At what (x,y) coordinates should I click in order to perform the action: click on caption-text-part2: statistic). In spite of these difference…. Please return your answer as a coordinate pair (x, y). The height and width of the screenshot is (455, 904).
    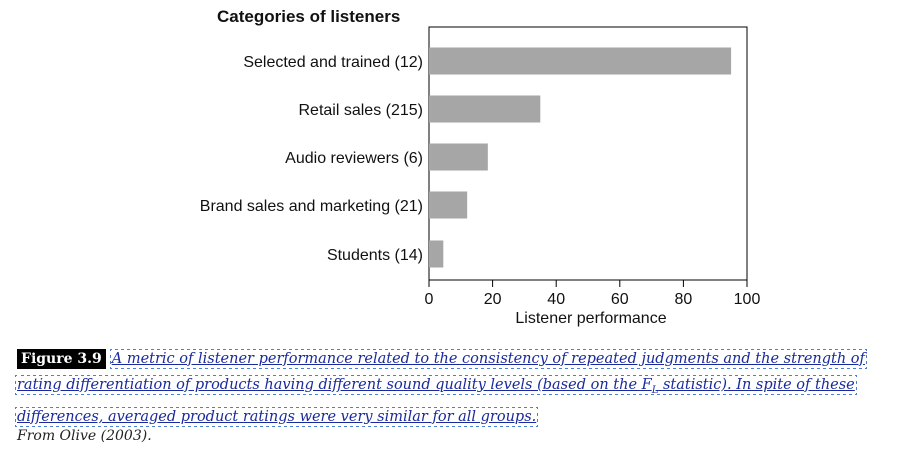
    Looking at the image, I should click on (436, 401).